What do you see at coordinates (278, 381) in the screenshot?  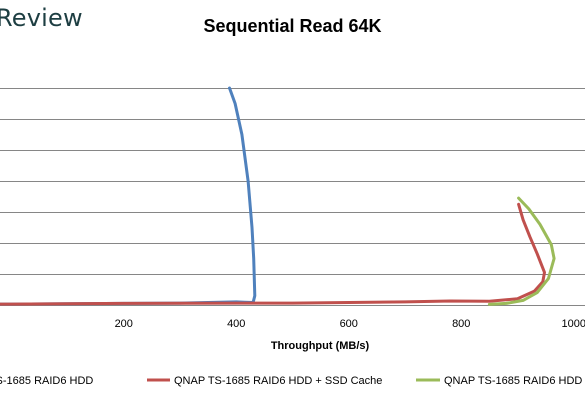 I see `legend-label-1: QNAP TS-1685 RAID6 HDD + SSD Cache` at bounding box center [278, 381].